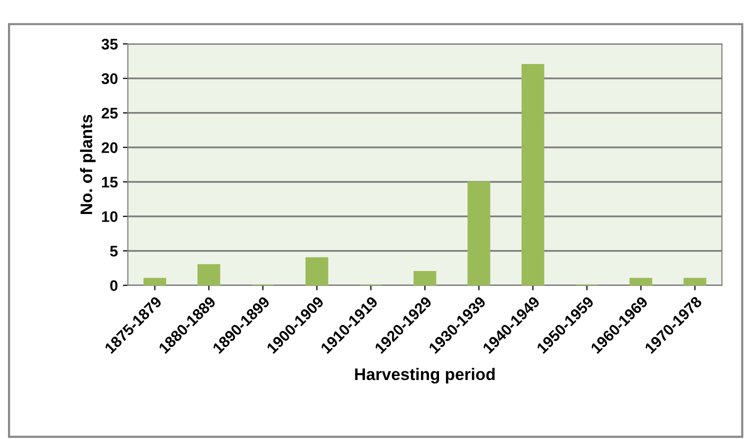  I want to click on y-tick-label: 10, so click(110, 216).